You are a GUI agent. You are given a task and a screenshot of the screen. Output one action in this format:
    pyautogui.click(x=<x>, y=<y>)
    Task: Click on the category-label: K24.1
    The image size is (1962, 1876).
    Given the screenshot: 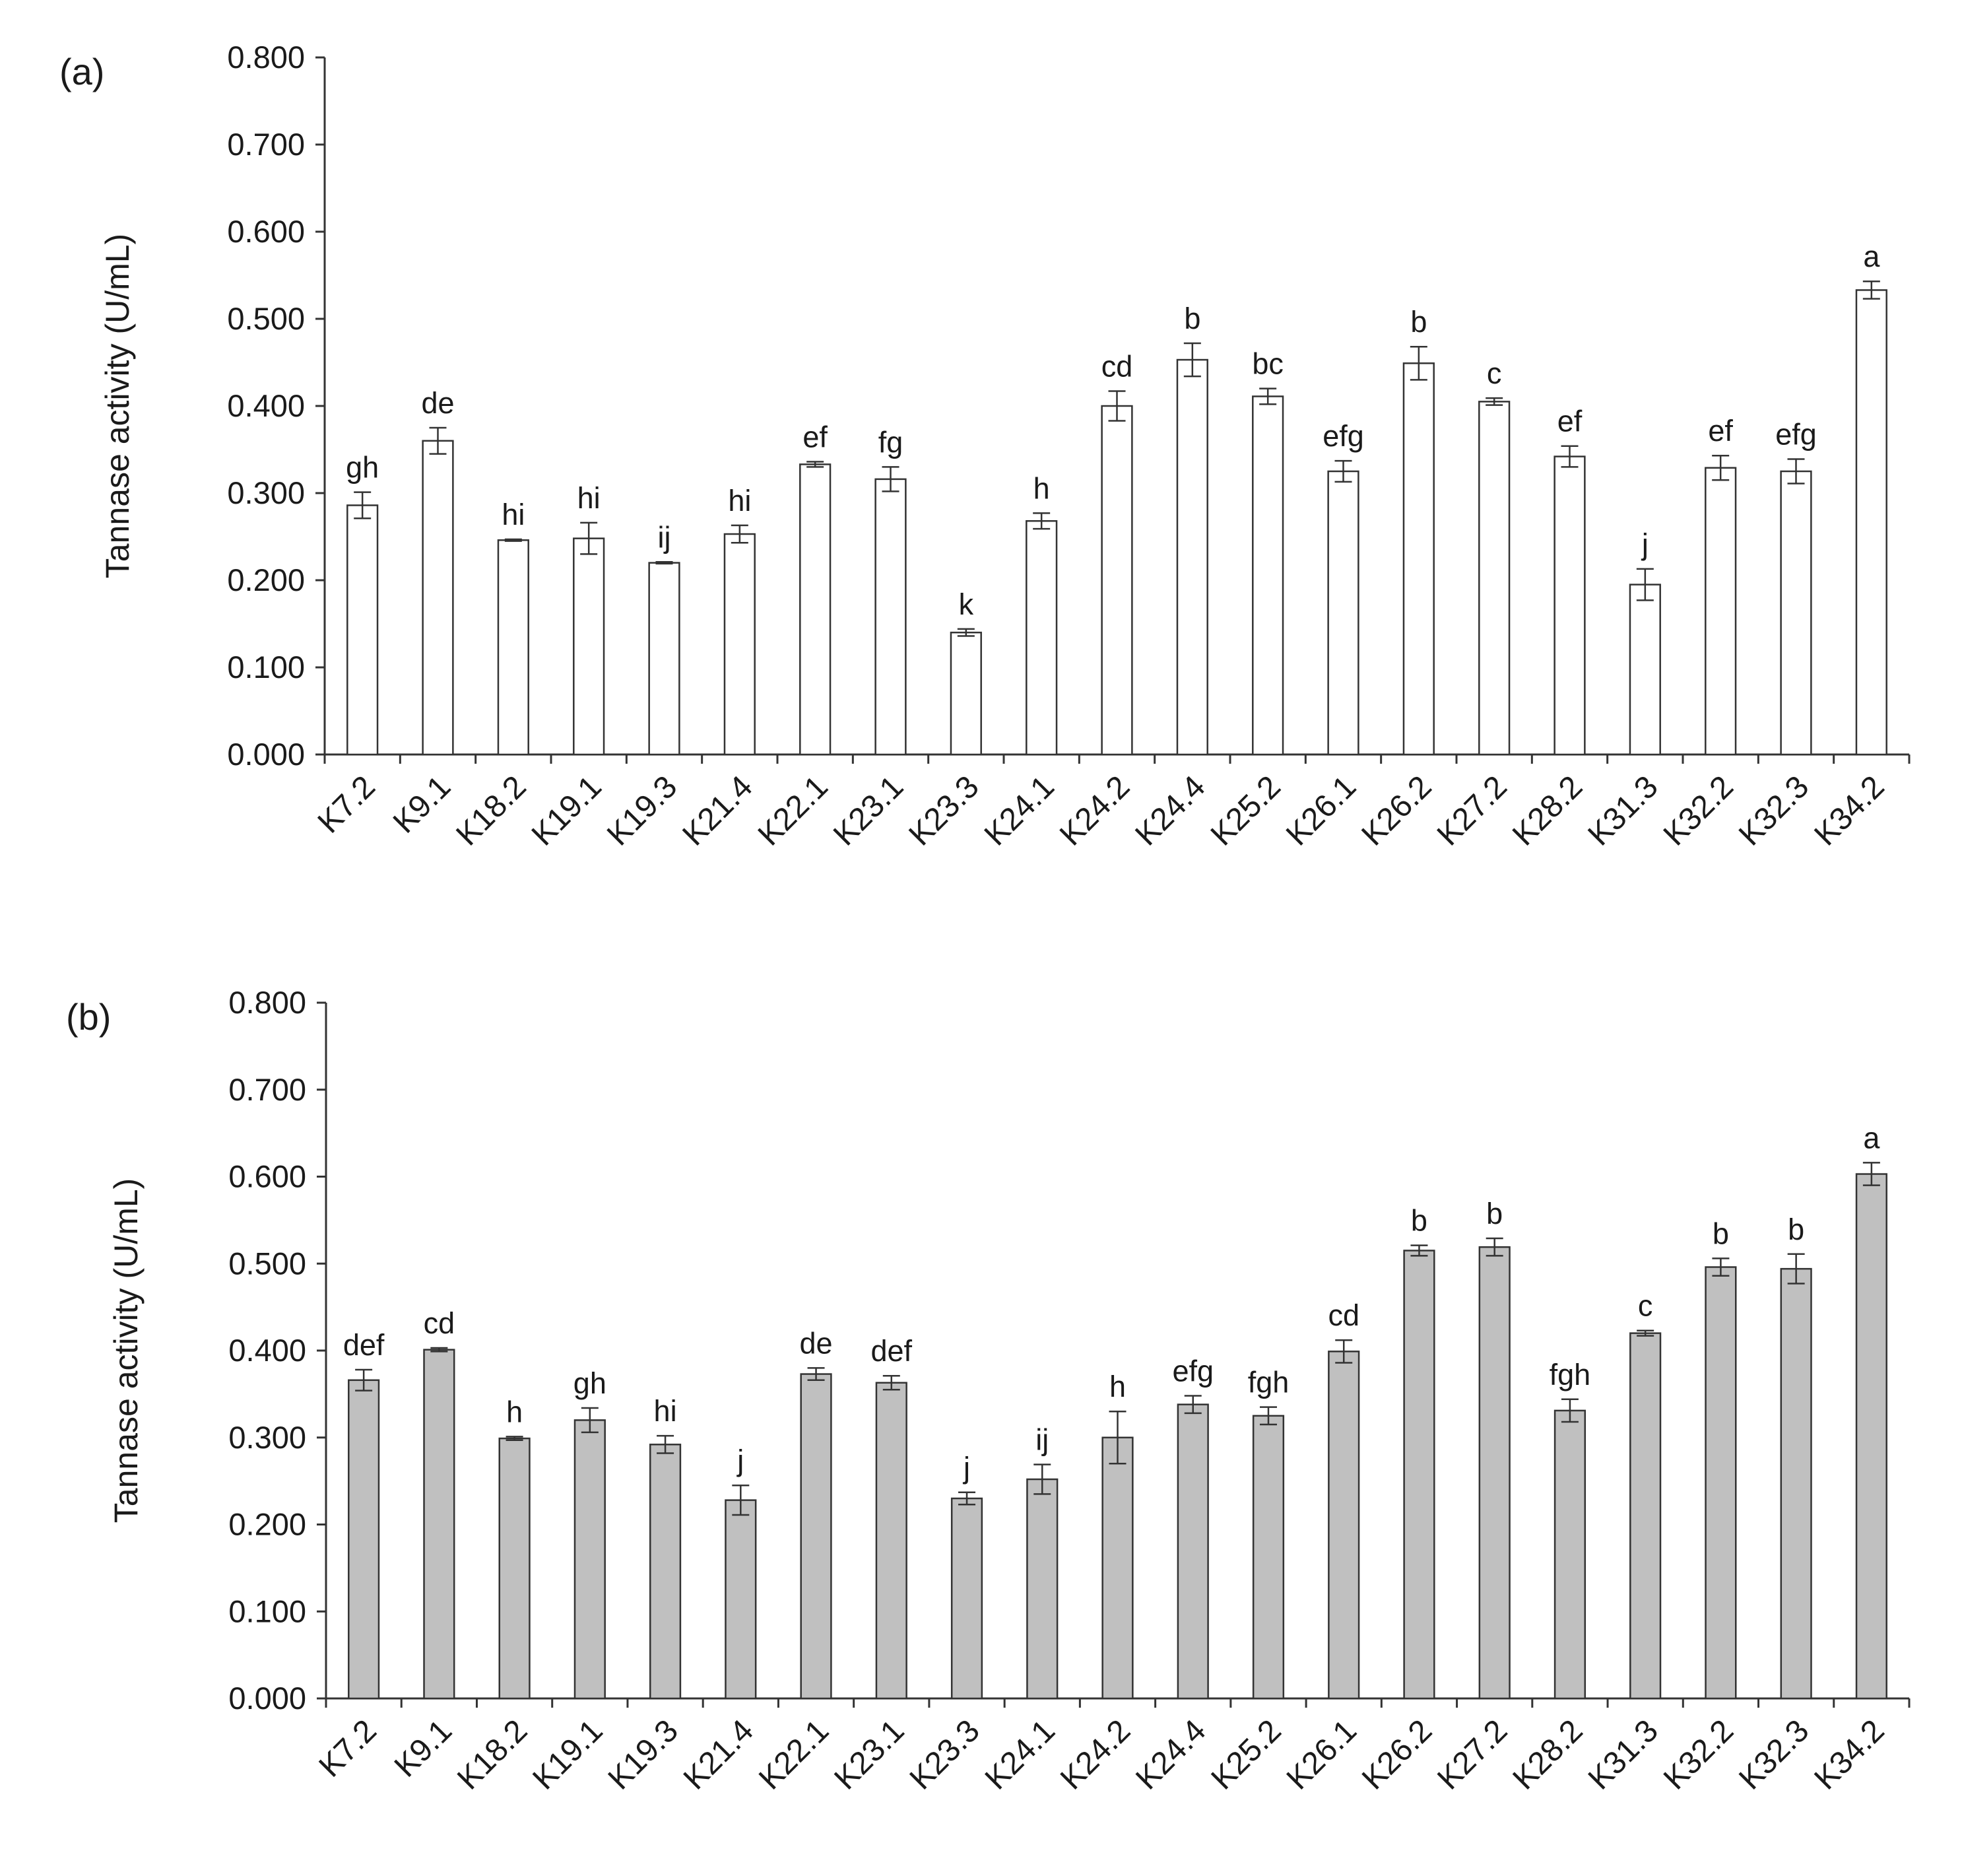 What is the action you would take?
    pyautogui.click(x=1019, y=810)
    